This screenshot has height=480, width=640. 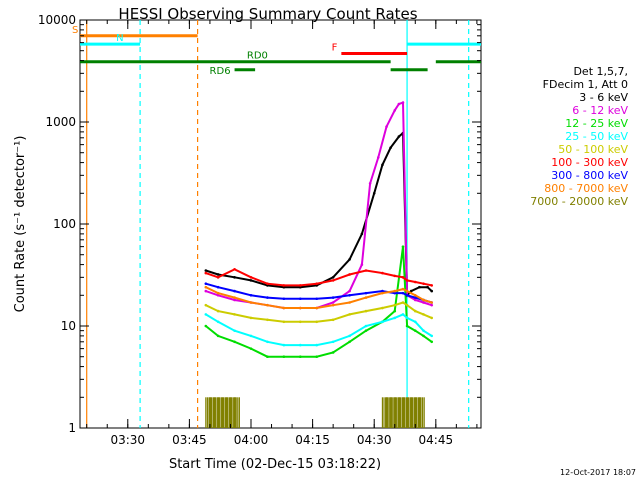 I want to click on legend-entry: 50 - 100 keV, so click(x=593, y=149).